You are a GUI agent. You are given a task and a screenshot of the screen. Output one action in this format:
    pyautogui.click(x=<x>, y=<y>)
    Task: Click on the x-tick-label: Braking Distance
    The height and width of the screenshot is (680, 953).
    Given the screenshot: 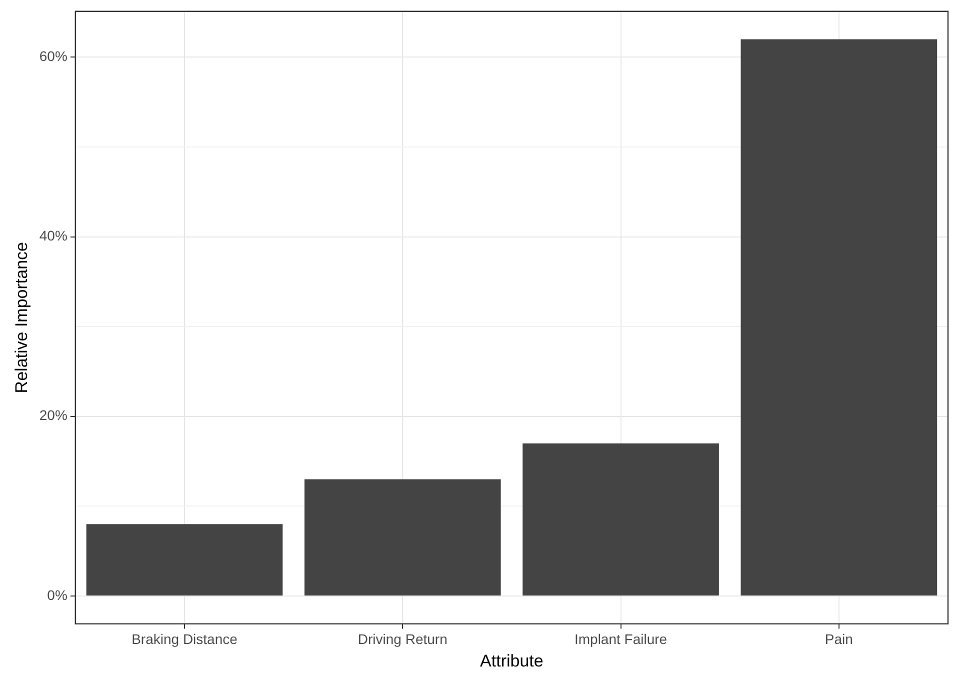 What is the action you would take?
    pyautogui.click(x=185, y=639)
    